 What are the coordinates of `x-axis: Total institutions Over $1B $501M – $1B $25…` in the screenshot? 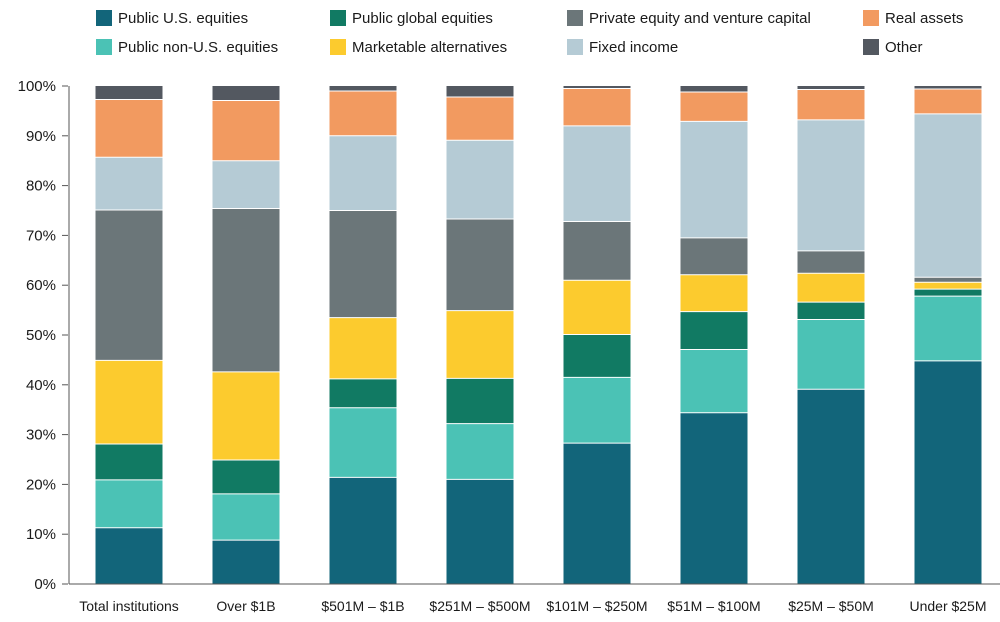 It's located at (534, 598).